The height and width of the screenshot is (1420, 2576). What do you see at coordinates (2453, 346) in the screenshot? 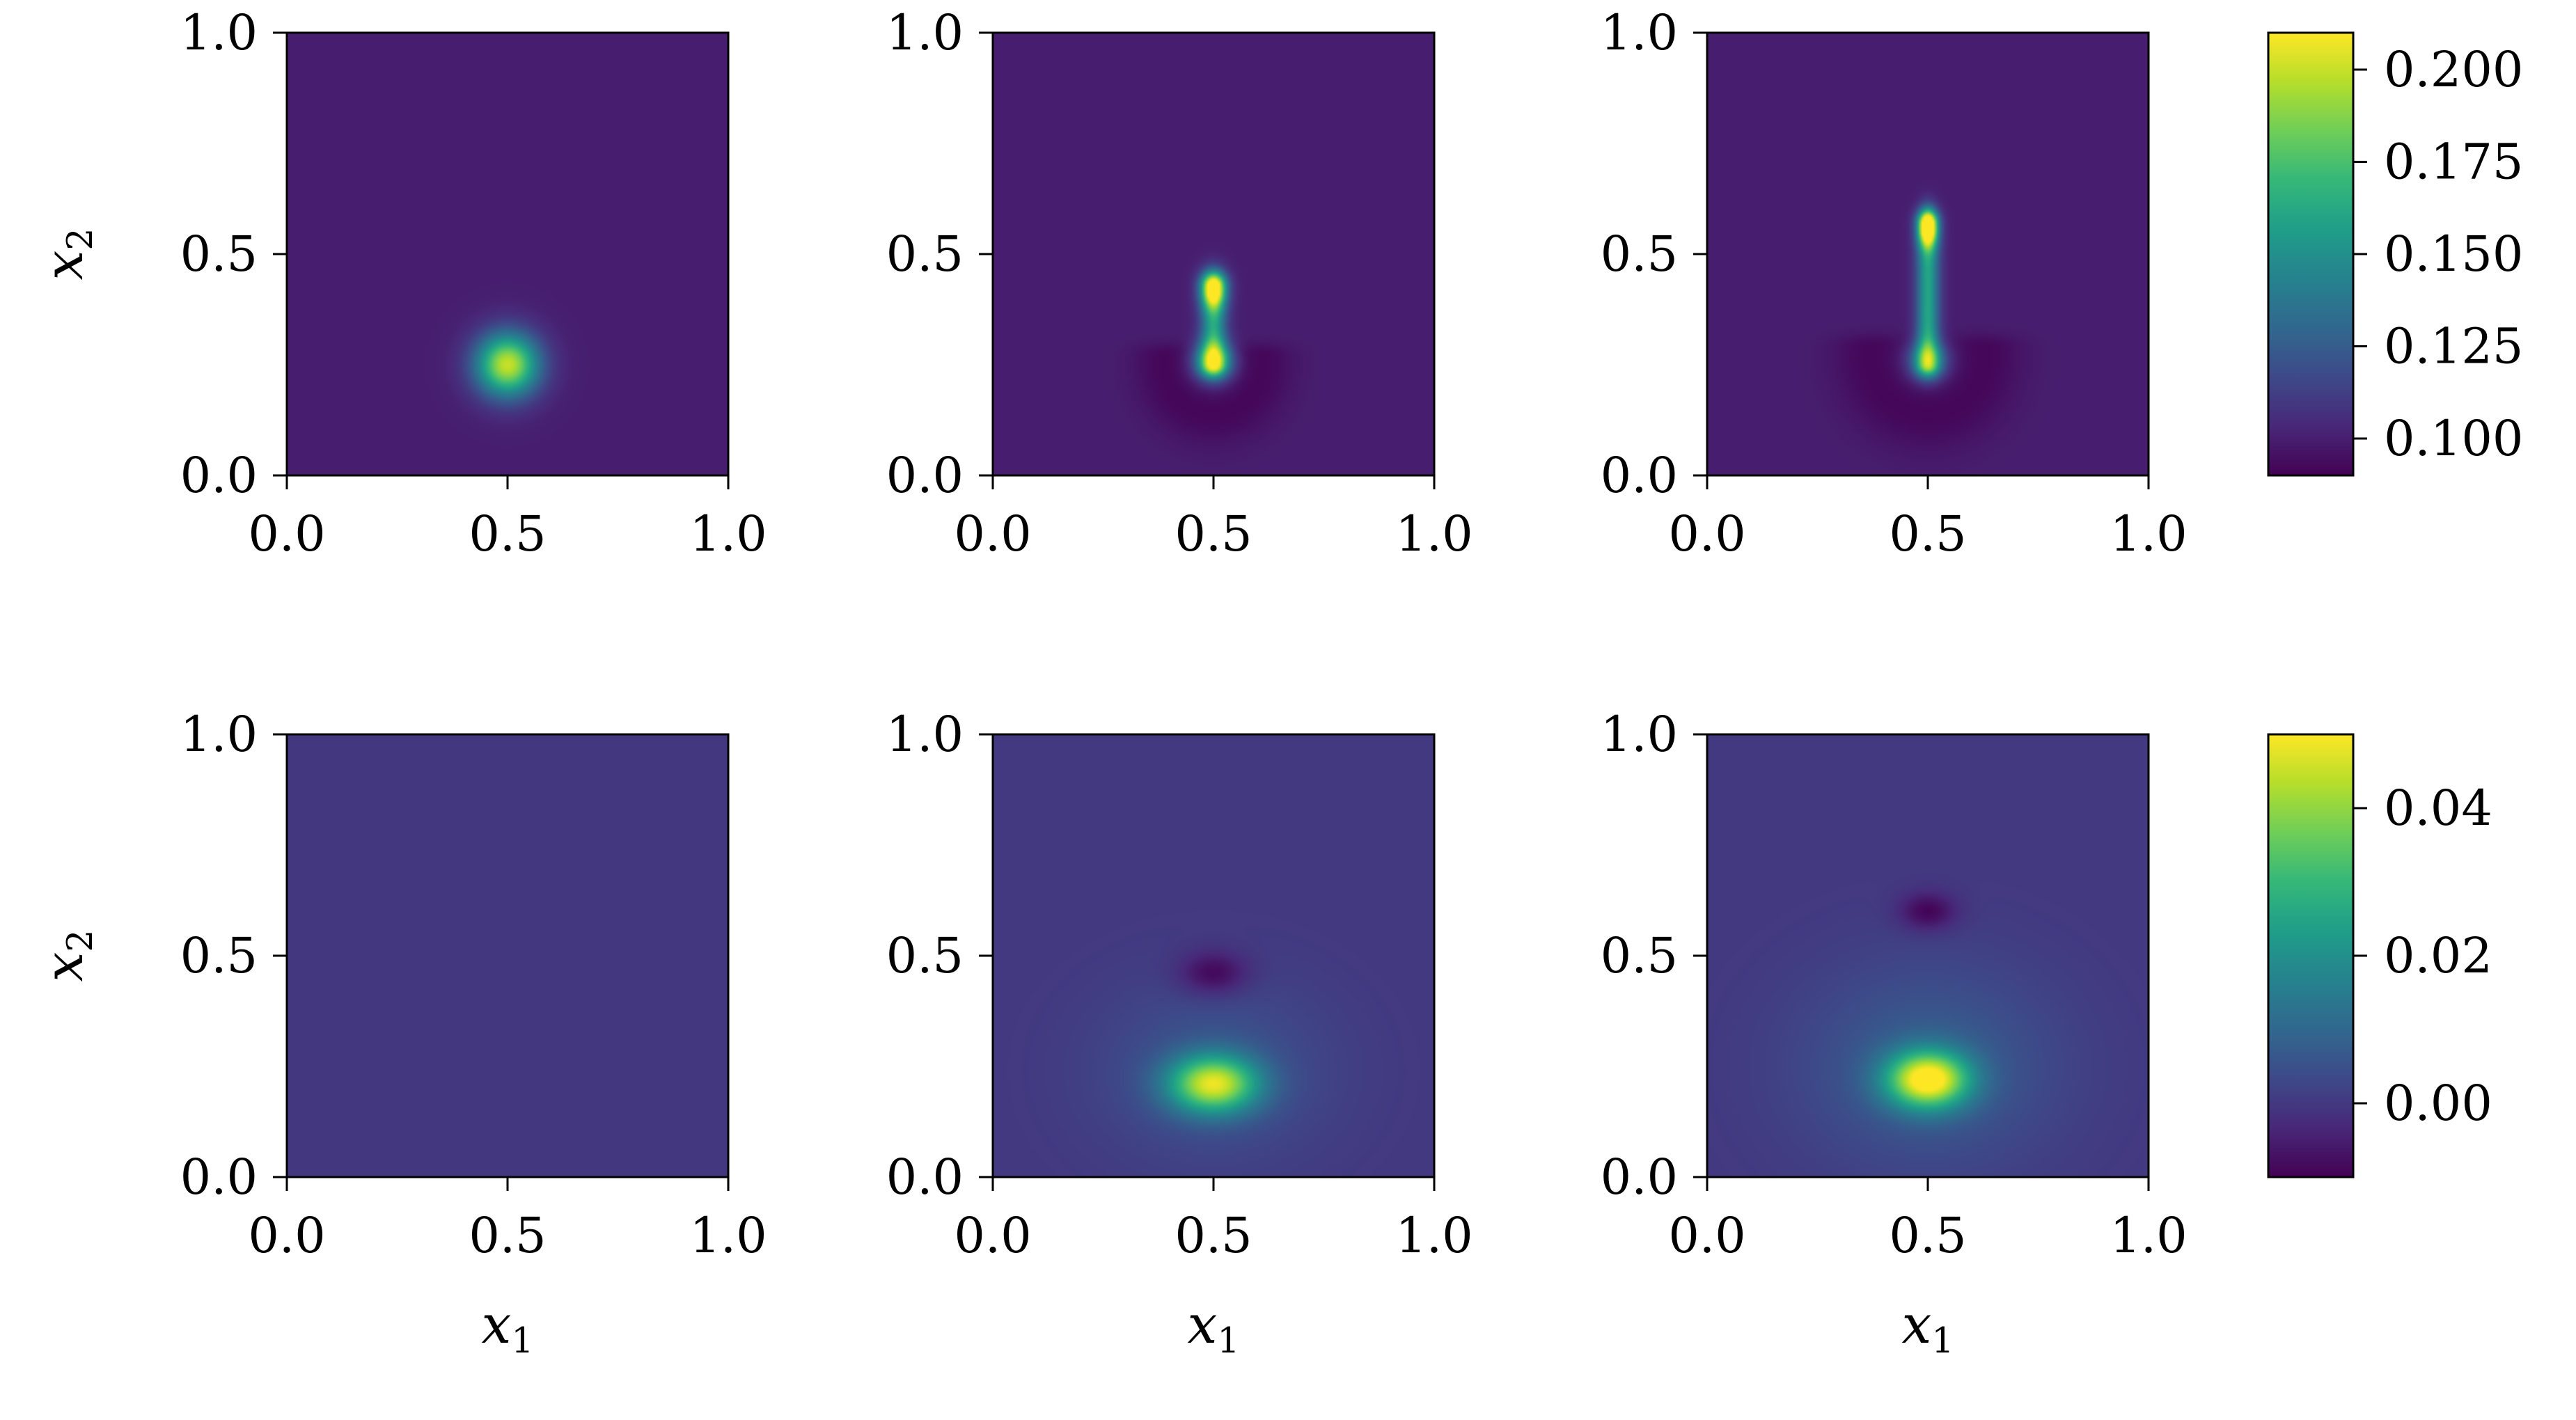
I see `colorbar-tick-label: 0.125` at bounding box center [2453, 346].